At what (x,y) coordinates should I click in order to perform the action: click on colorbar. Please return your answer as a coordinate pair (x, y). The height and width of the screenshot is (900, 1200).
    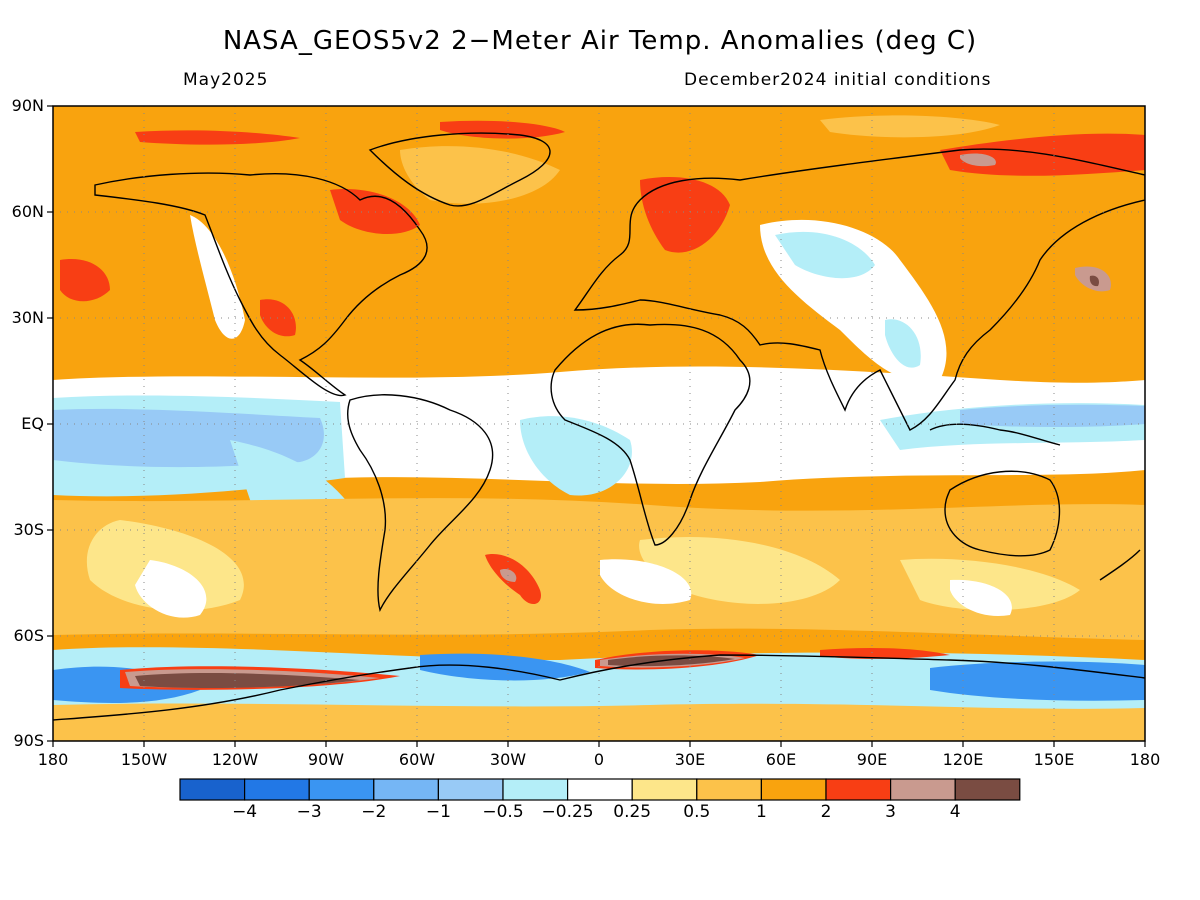
    Looking at the image, I should click on (600, 789).